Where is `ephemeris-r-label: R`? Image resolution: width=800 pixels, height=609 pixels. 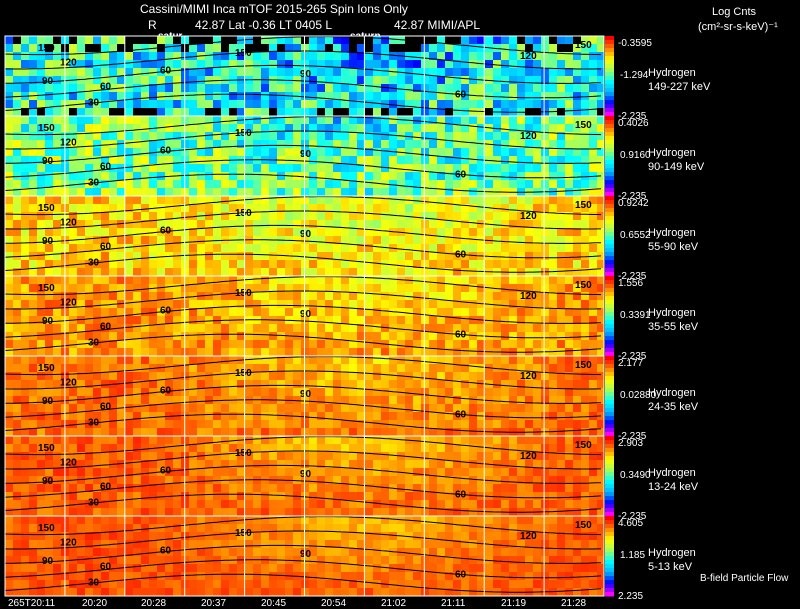
ephemeris-r-label: R is located at coordinates (152, 25).